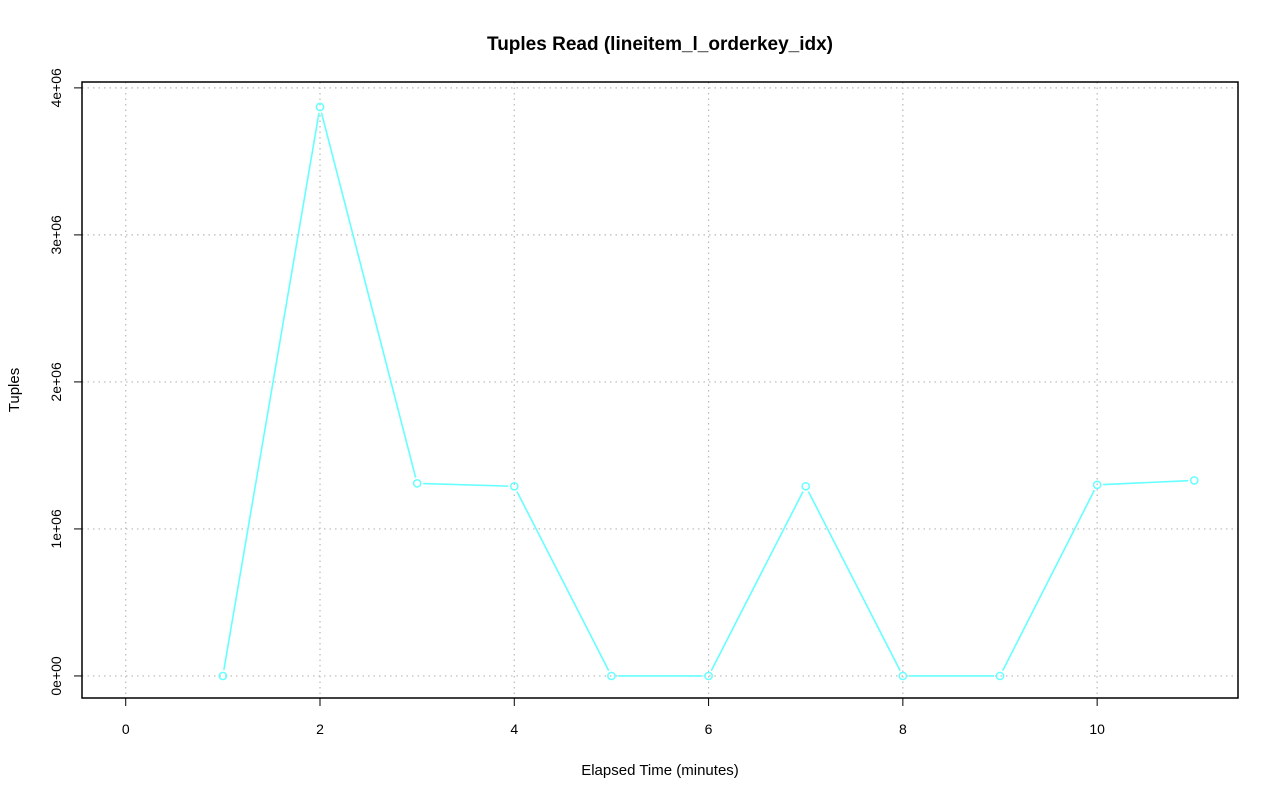  I want to click on y-axis-label: Tuples, so click(14, 390).